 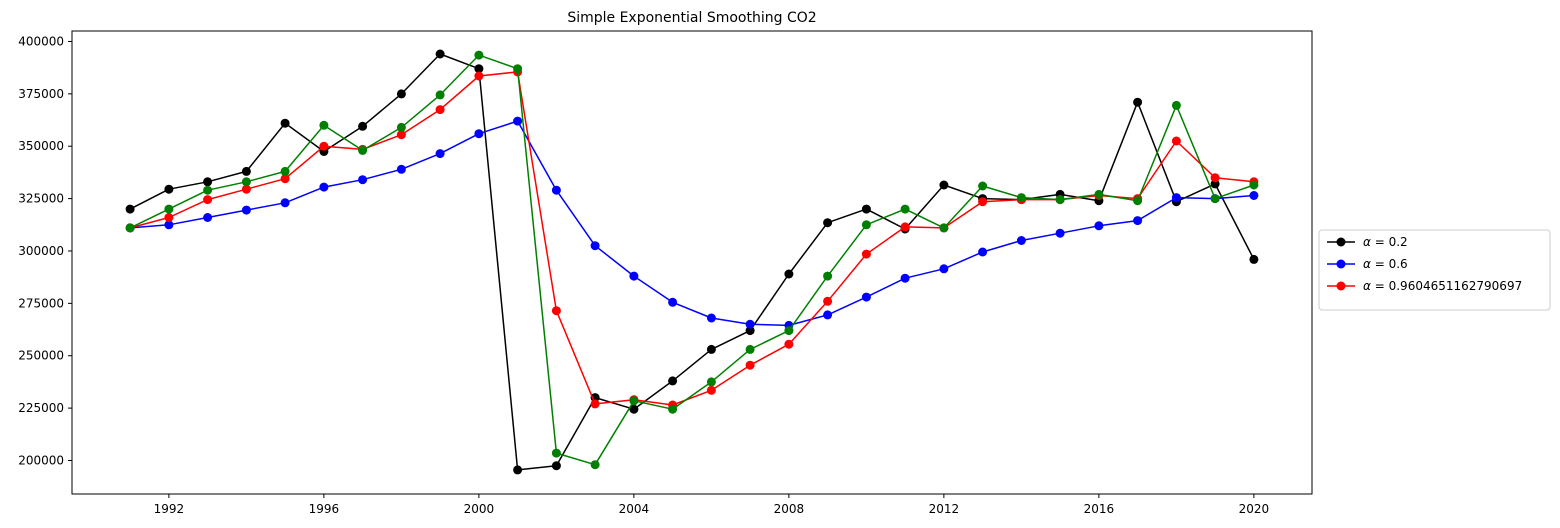 I want to click on legend-box, so click(x=1434, y=270).